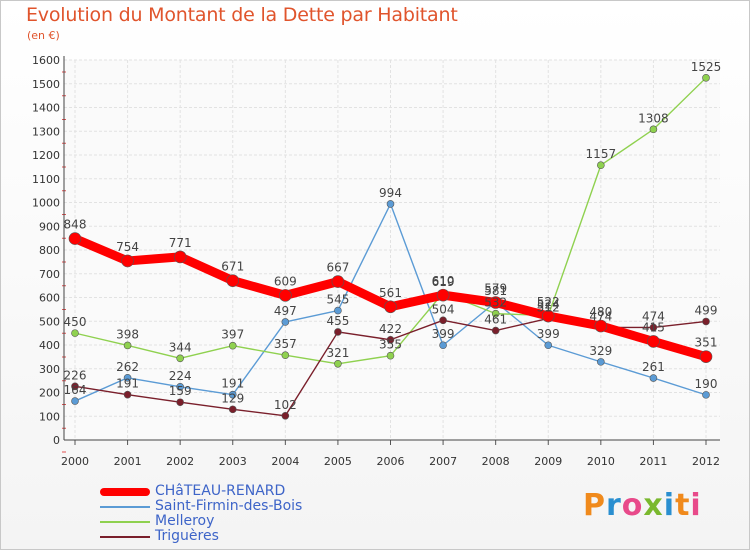  Describe the element at coordinates (338, 461) in the screenshot. I see `x-tick-label: 2005` at that location.